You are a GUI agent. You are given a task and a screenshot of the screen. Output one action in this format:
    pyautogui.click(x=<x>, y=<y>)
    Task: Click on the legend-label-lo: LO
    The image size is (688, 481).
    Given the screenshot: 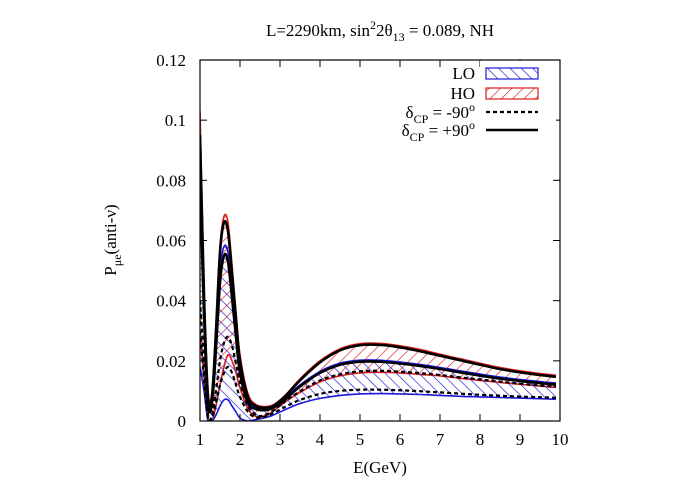 What is the action you would take?
    pyautogui.click(x=463, y=73)
    